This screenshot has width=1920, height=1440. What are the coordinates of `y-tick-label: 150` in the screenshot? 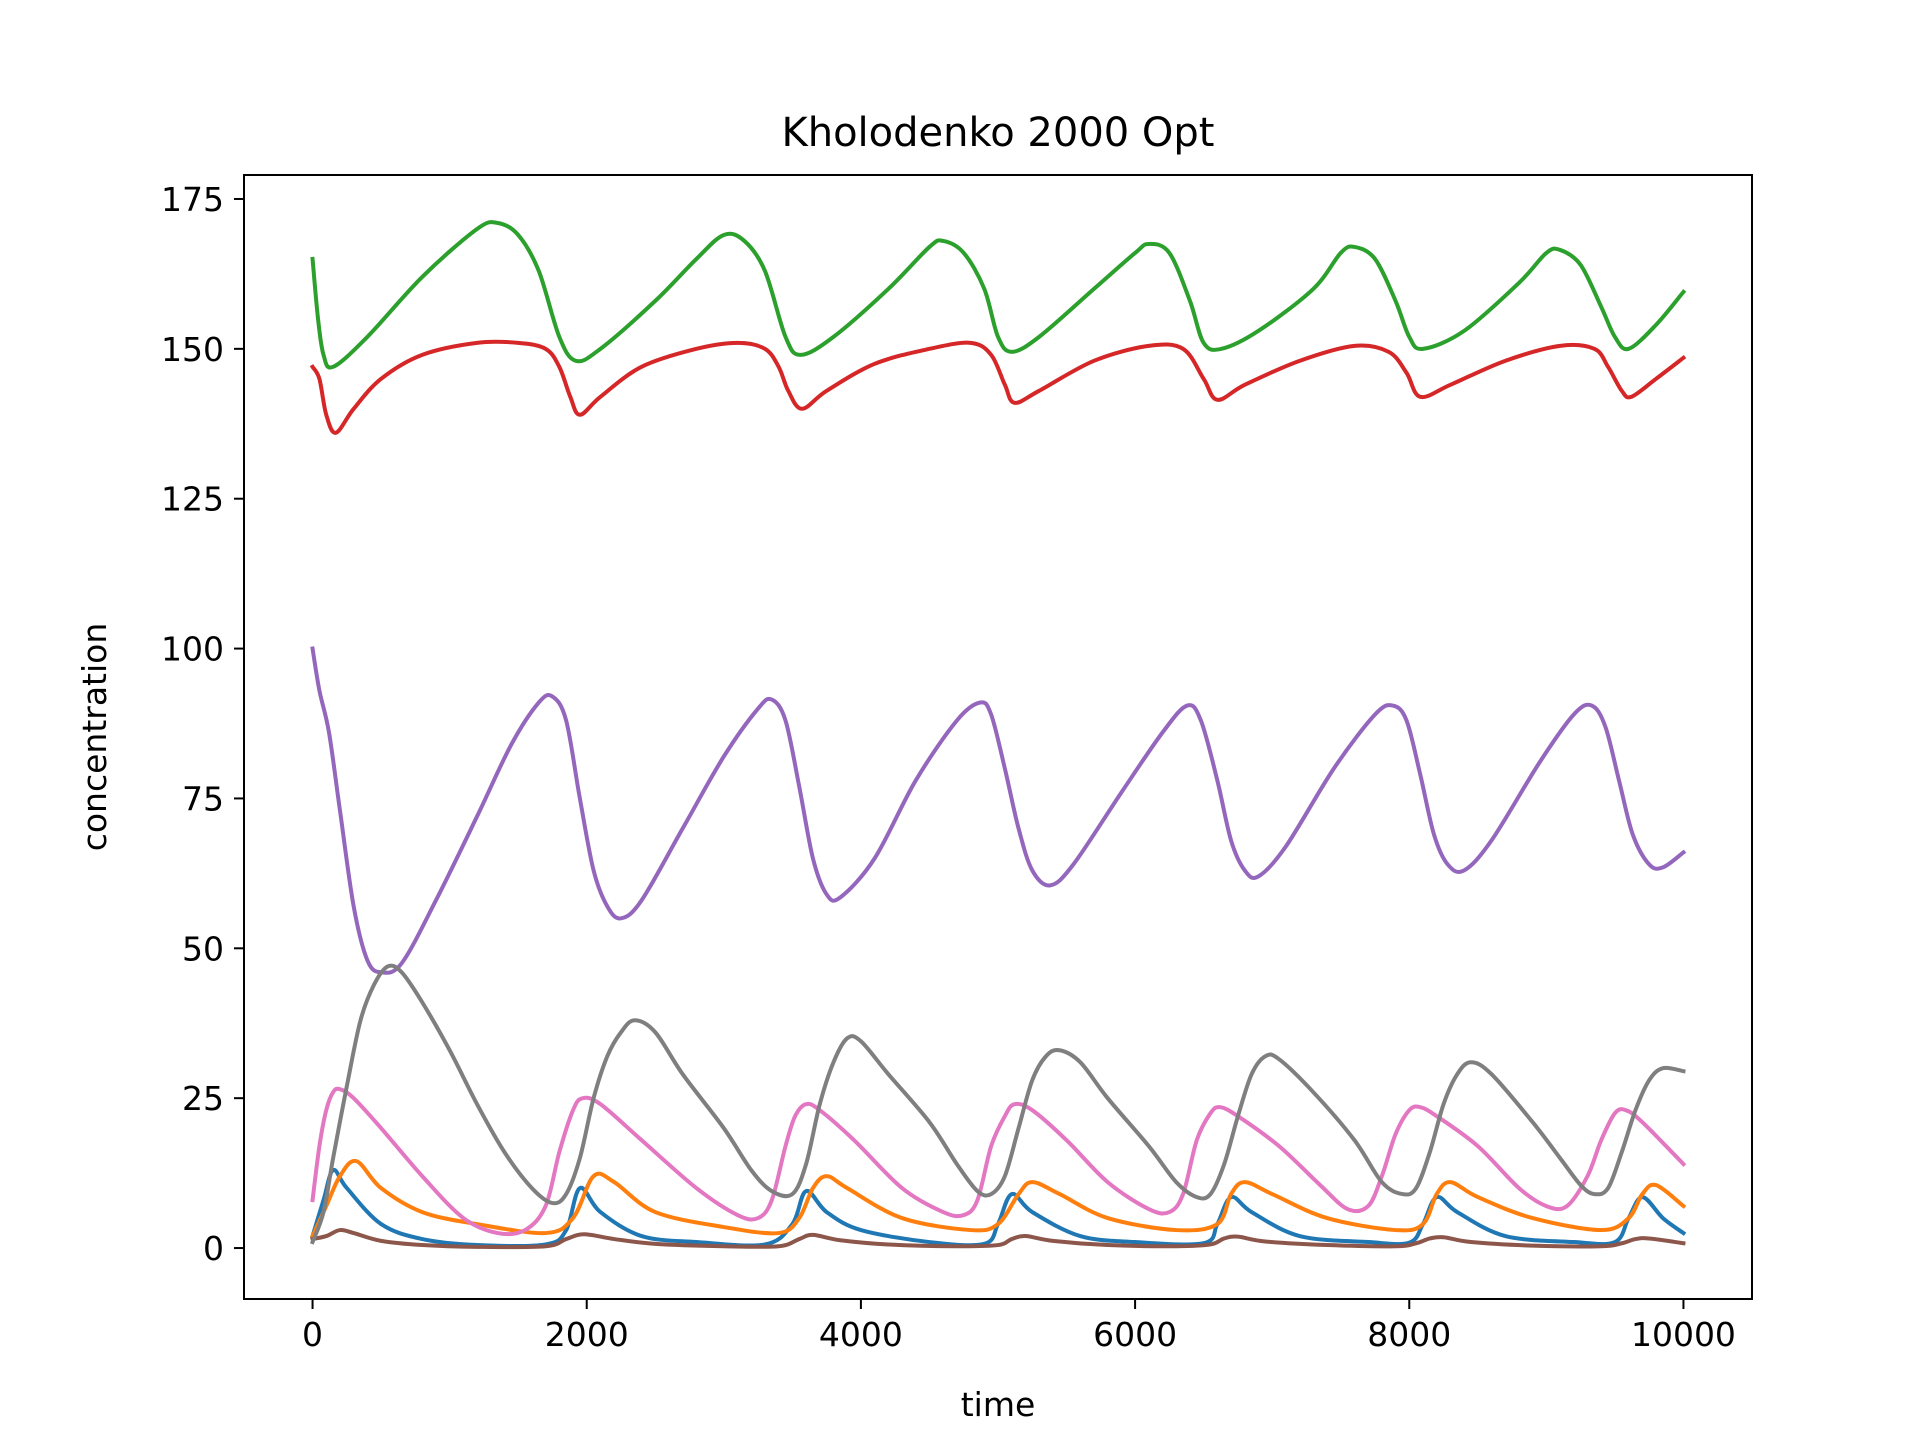 It's located at (192, 349).